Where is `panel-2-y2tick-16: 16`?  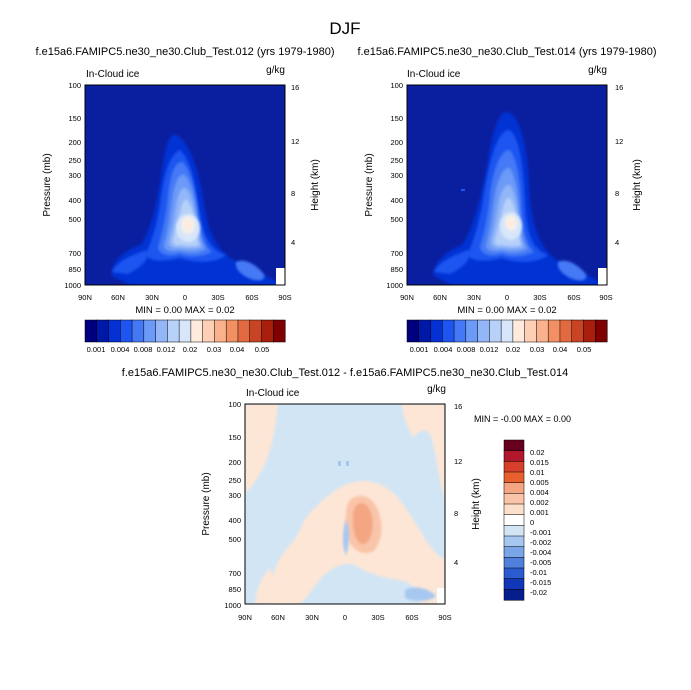 panel-2-y2tick-16: 16 is located at coordinates (619, 87).